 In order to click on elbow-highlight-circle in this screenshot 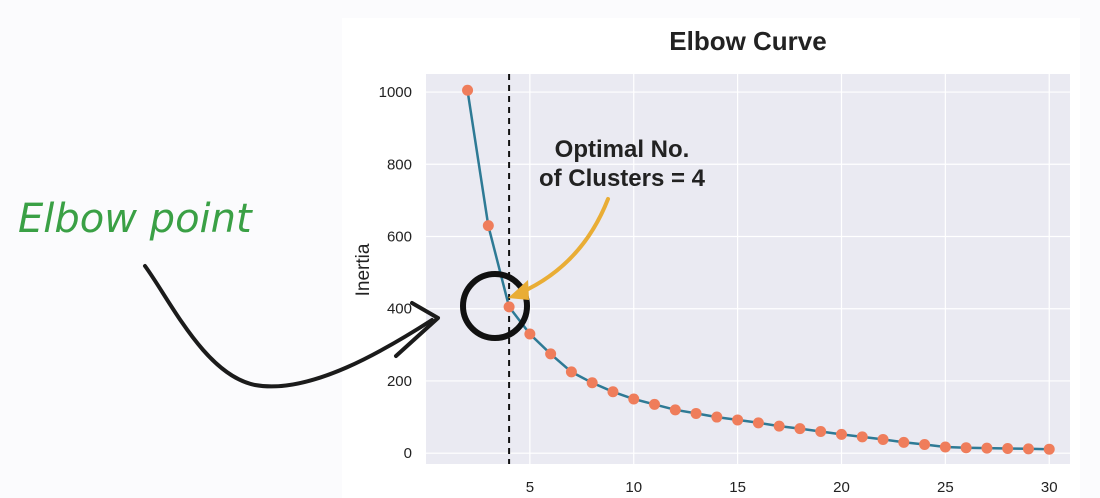, I will do `click(495, 306)`.